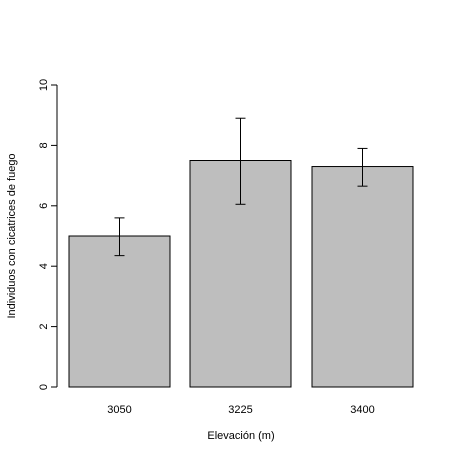 The width and height of the screenshot is (456, 456). What do you see at coordinates (44, 145) in the screenshot?
I see `y-tick-label: 8` at bounding box center [44, 145].